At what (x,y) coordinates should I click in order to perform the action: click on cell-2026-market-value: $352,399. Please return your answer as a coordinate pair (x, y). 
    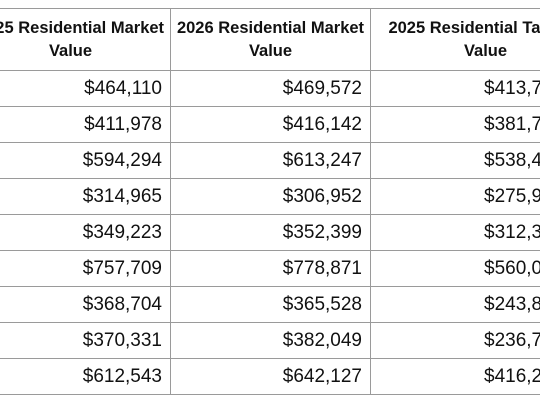
    Looking at the image, I should click on (270, 232).